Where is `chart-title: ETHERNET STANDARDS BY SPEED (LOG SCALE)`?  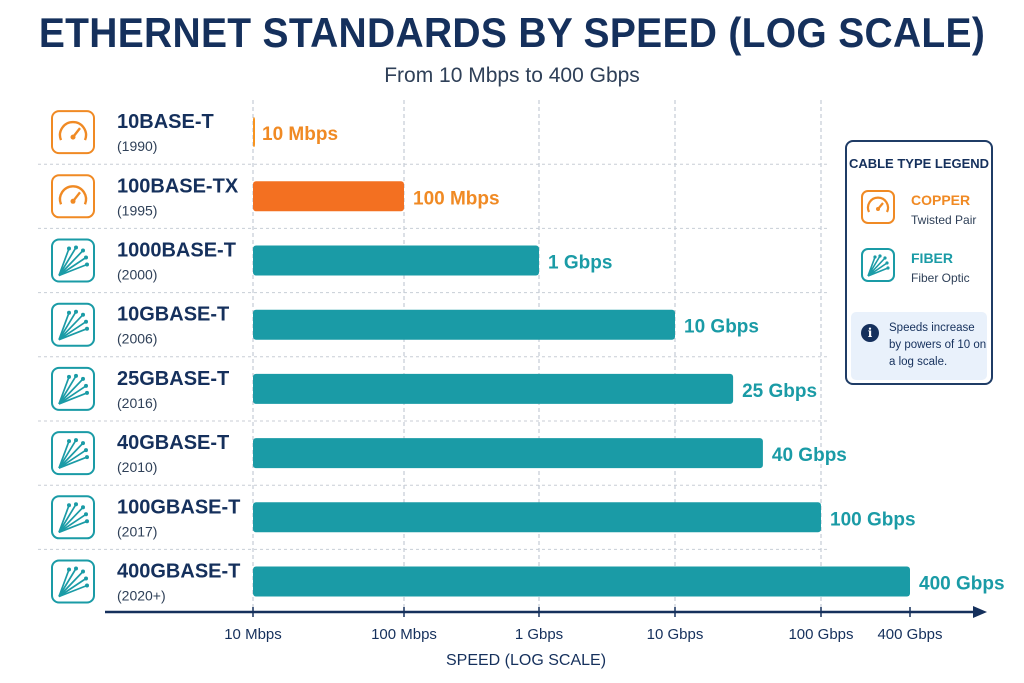 chart-title: ETHERNET STANDARDS BY SPEED (LOG SCALE) is located at coordinates (512, 33).